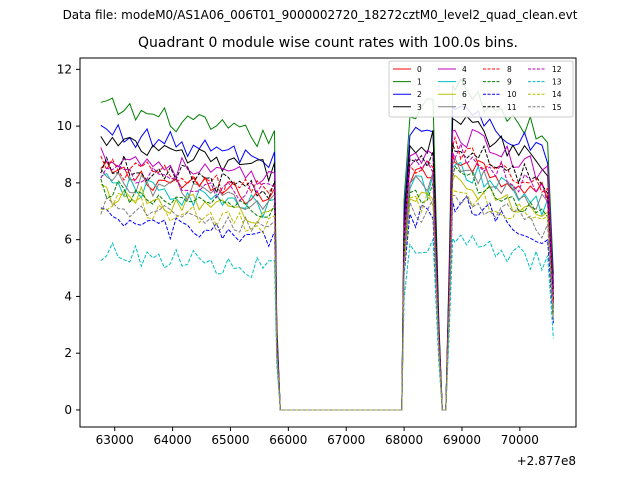 This screenshot has width=640, height=480. Describe the element at coordinates (557, 69) in the screenshot. I see `legend-label-12: 12` at that location.